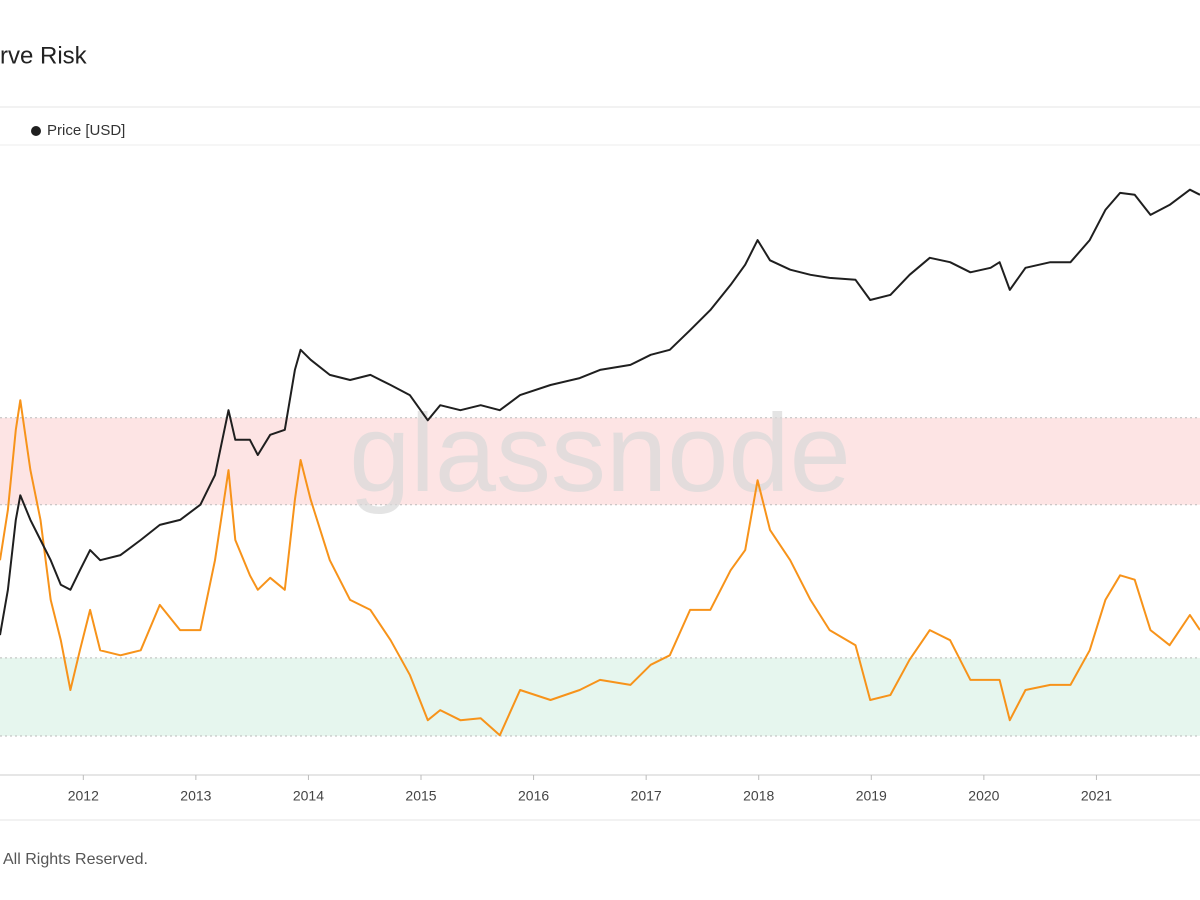  I want to click on footer: All Rights Reserved., so click(75, 859).